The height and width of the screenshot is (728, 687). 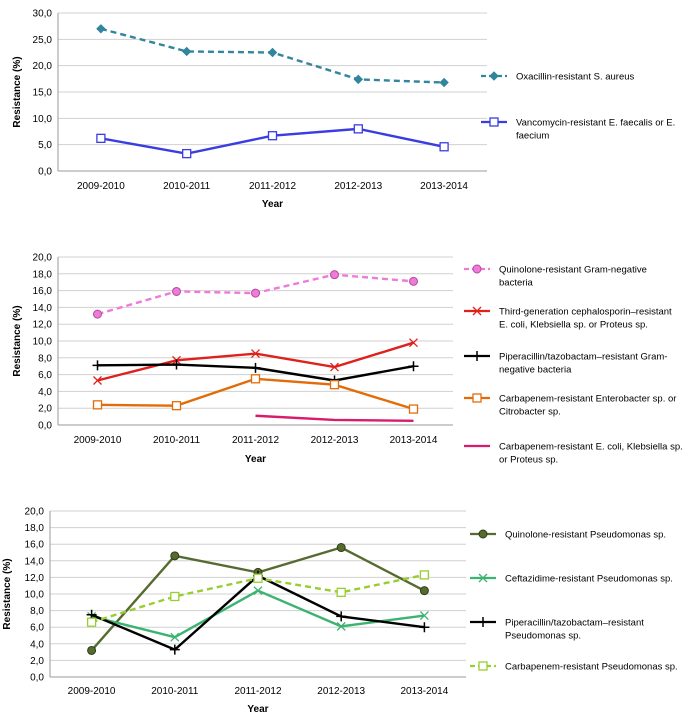 What do you see at coordinates (258, 691) in the screenshot?
I see `chart3-x-tick-label: 2011-2012` at bounding box center [258, 691].